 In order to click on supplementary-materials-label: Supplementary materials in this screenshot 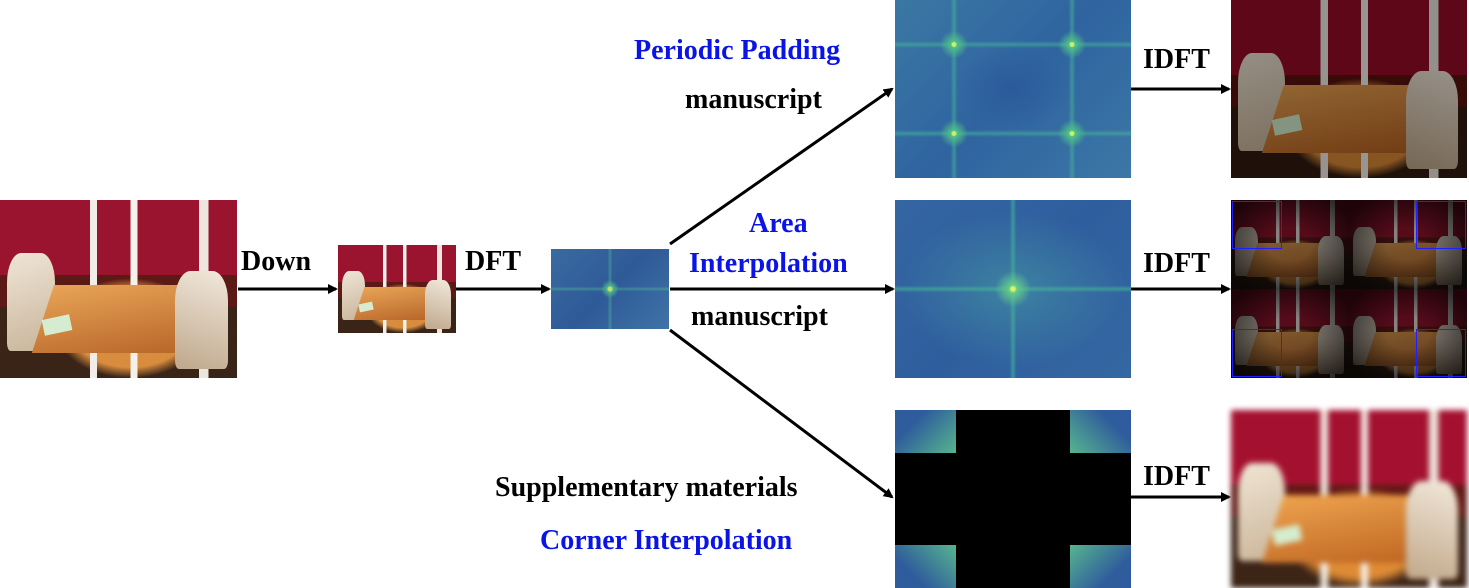, I will do `click(646, 487)`.